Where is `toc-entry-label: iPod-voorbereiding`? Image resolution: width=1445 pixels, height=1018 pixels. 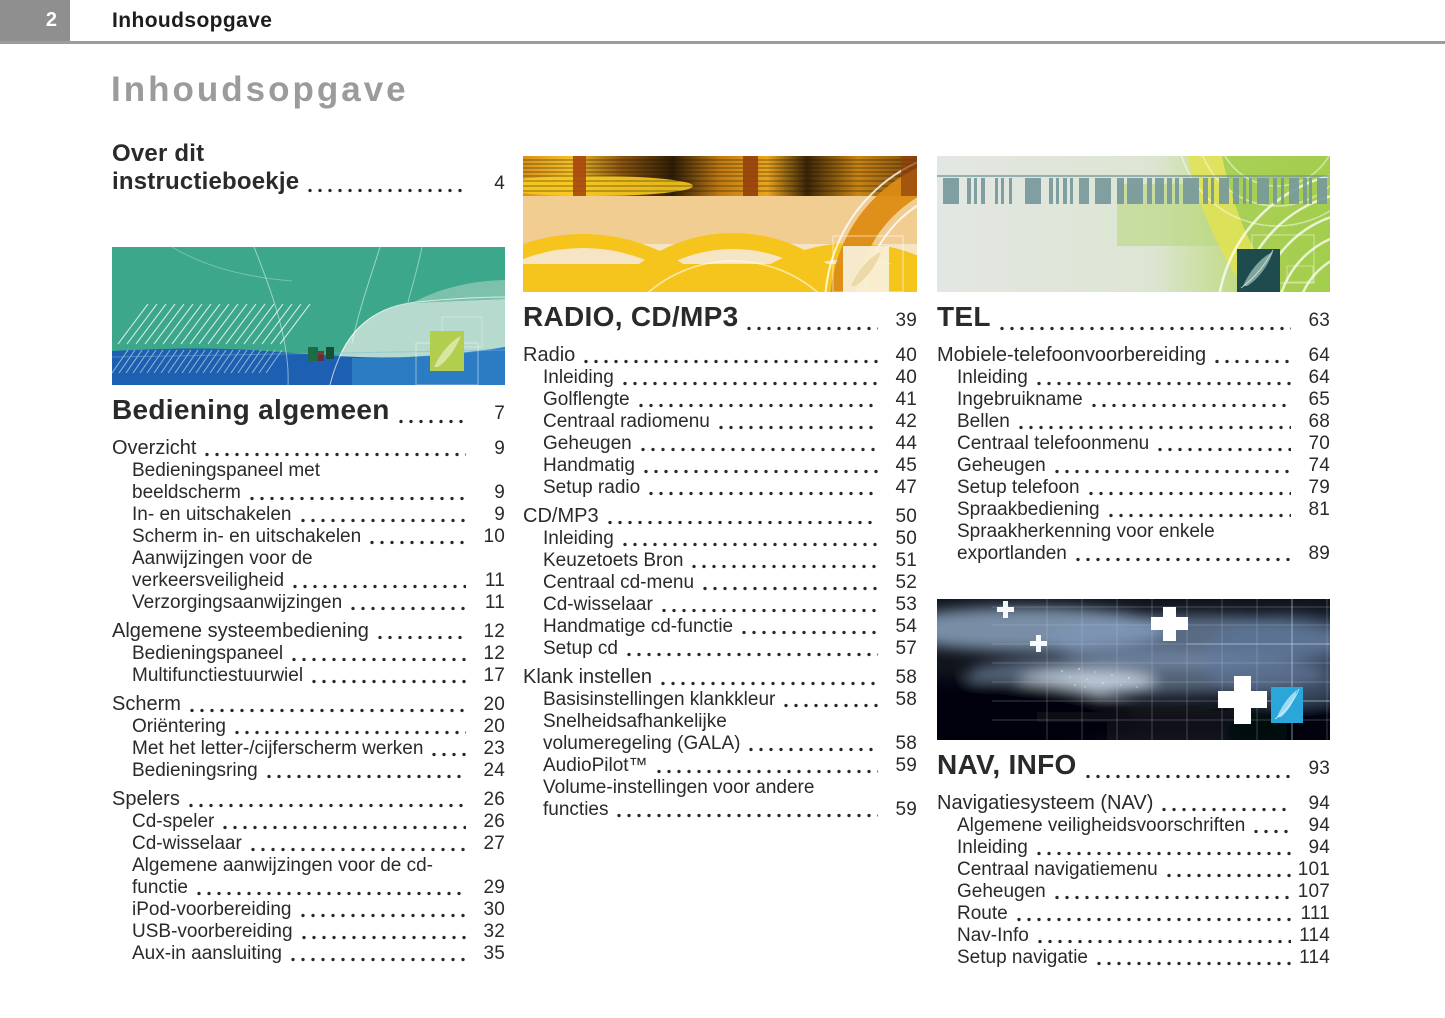
toc-entry-label: iPod-voorbereiding is located at coordinates (212, 909).